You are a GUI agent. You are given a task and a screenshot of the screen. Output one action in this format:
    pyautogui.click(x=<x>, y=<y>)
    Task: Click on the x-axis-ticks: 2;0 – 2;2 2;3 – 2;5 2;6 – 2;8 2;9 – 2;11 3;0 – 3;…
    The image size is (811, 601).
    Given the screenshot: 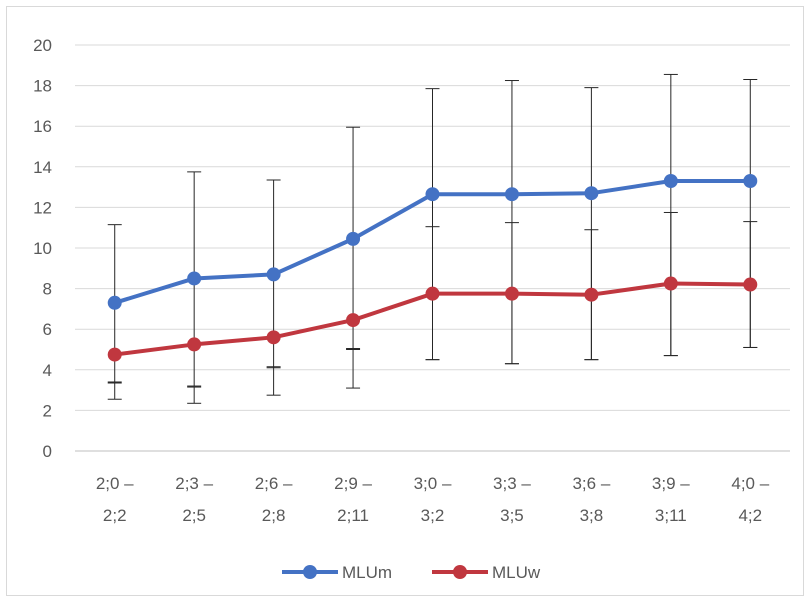 What is the action you would take?
    pyautogui.click(x=433, y=499)
    